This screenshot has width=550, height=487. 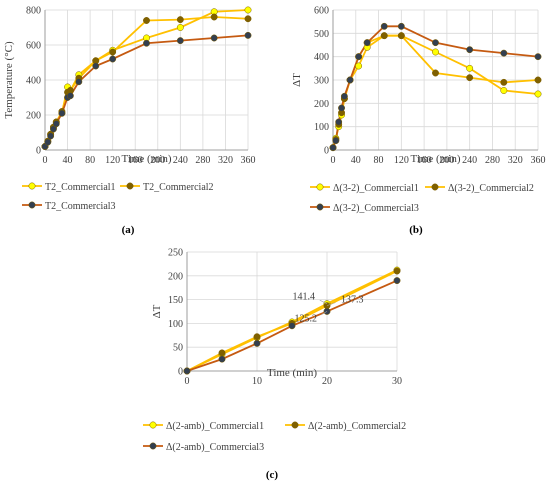 What do you see at coordinates (68, 160) in the screenshot?
I see `x-tick-label: 40` at bounding box center [68, 160].